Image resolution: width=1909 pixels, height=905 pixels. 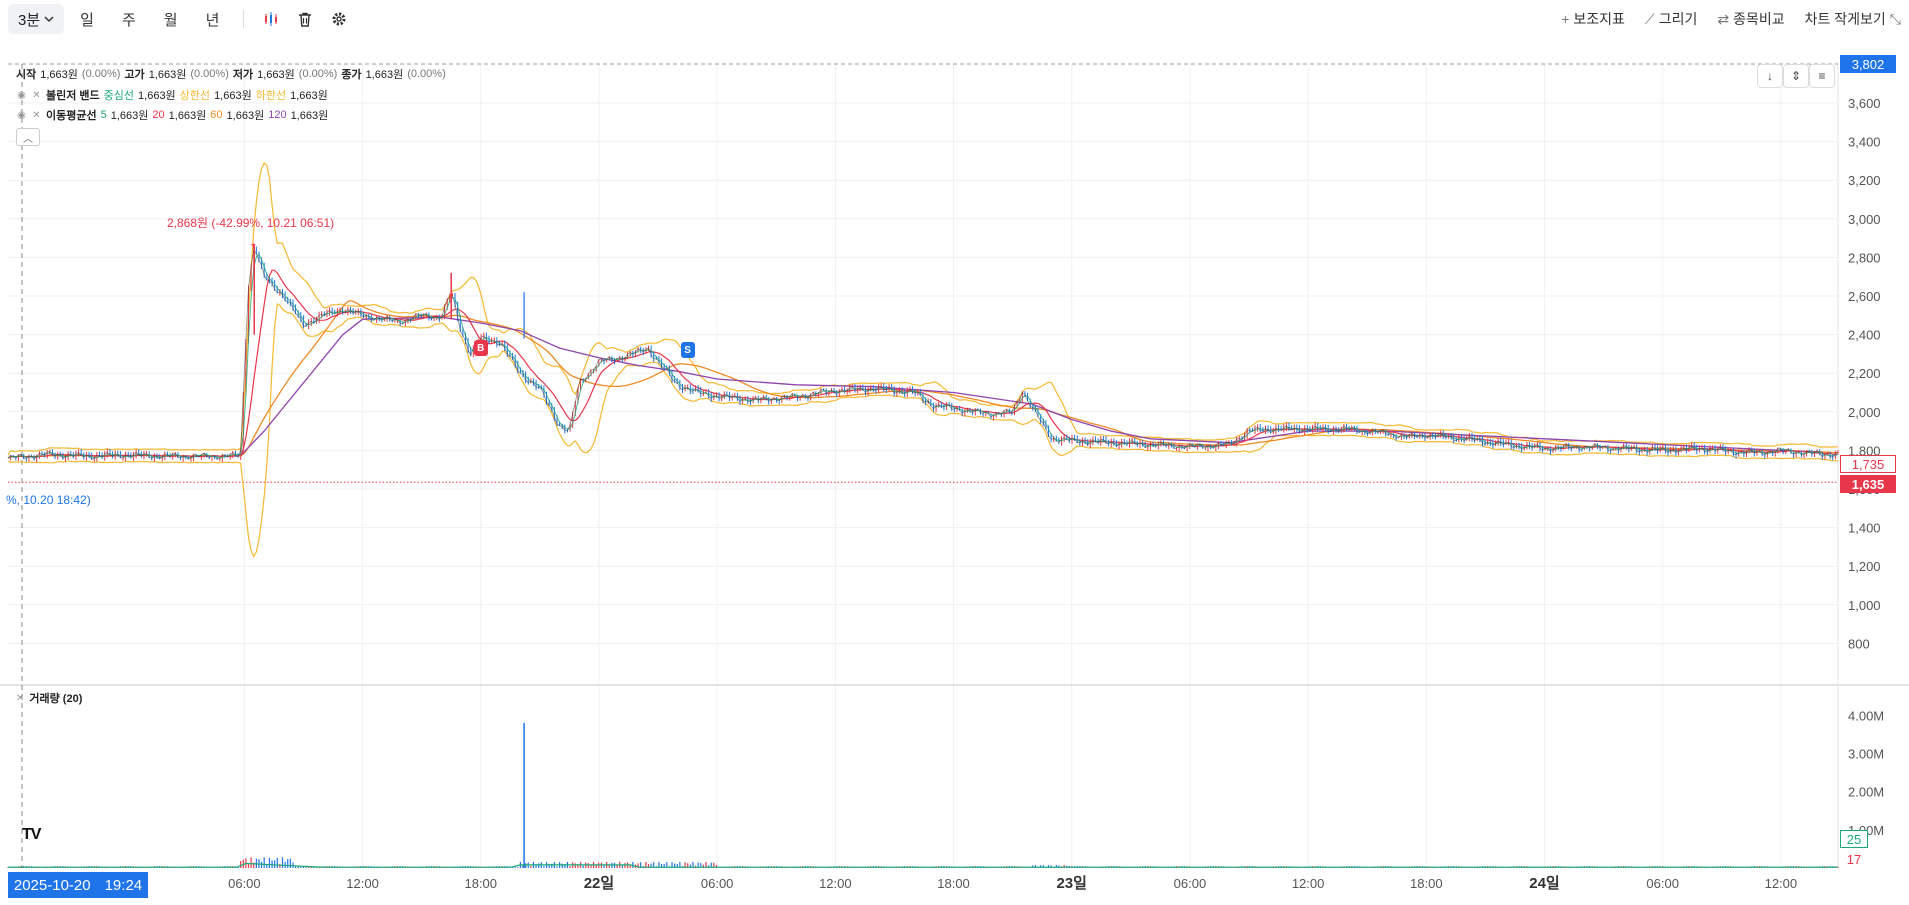 What do you see at coordinates (480, 348) in the screenshot?
I see `buy-marker: B` at bounding box center [480, 348].